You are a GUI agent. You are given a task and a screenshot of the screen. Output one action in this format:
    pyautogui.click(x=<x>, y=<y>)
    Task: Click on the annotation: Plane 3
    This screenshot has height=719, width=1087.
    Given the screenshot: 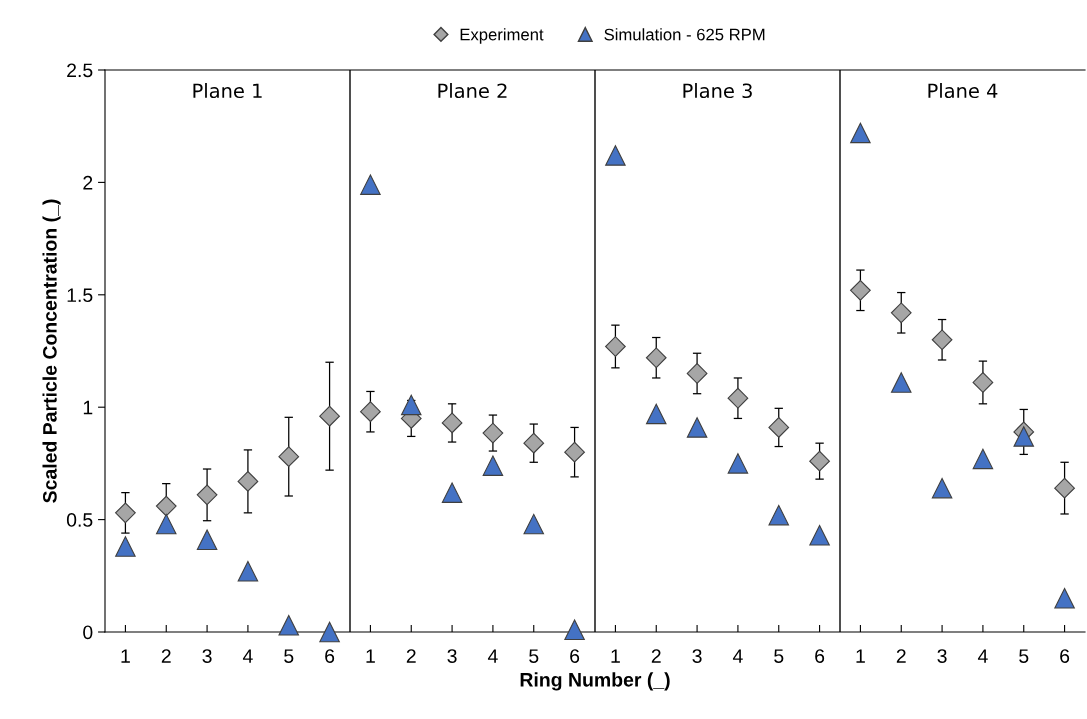 What is the action you would take?
    pyautogui.click(x=717, y=91)
    